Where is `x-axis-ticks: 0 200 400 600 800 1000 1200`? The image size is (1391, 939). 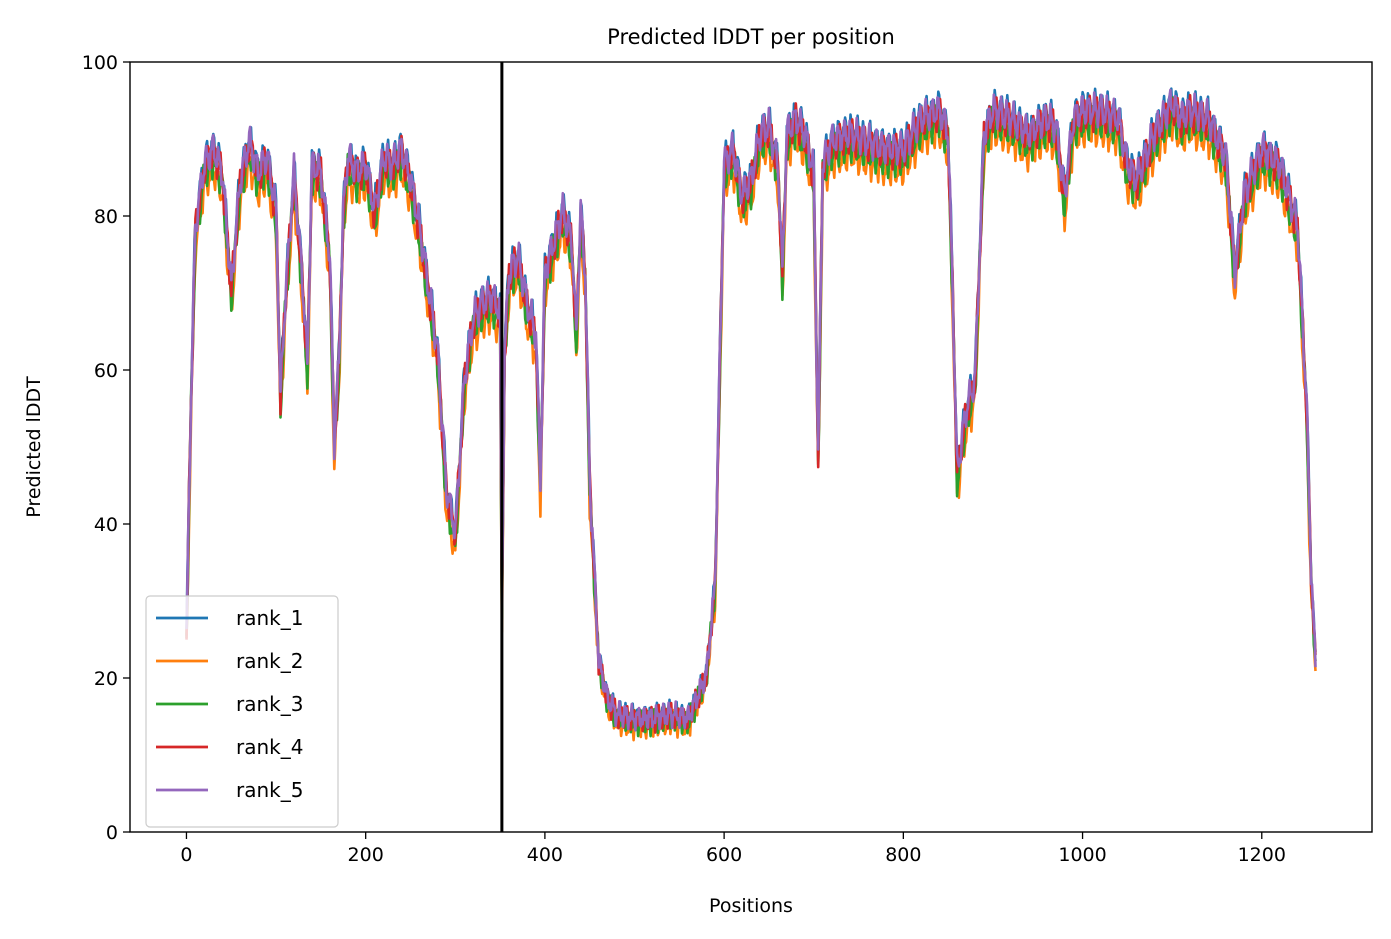
x-axis-ticks: 0 200 400 600 800 1000 1200 is located at coordinates (733, 849).